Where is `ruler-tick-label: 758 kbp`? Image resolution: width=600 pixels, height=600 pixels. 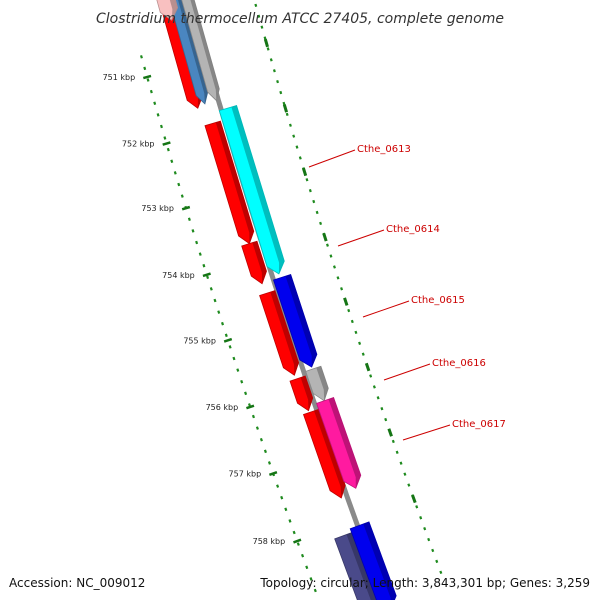
ruler-tick-label: 758 kbp is located at coordinates (269, 541).